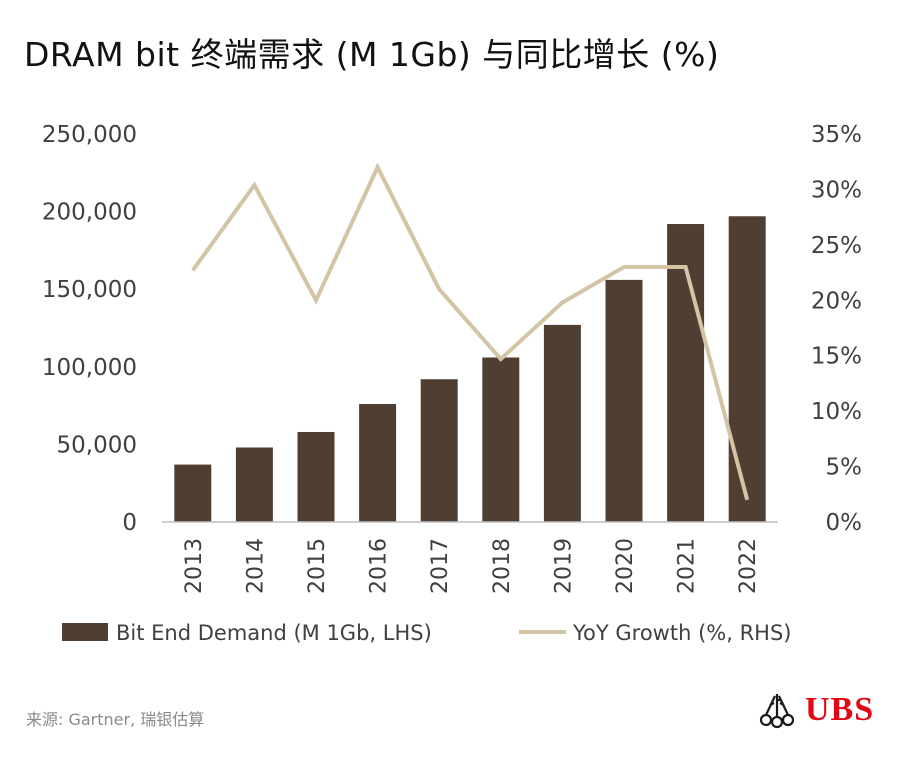 This screenshot has width=900, height=760. What do you see at coordinates (836, 357) in the screenshot?
I see `right-tick-label: 15%` at bounding box center [836, 357].